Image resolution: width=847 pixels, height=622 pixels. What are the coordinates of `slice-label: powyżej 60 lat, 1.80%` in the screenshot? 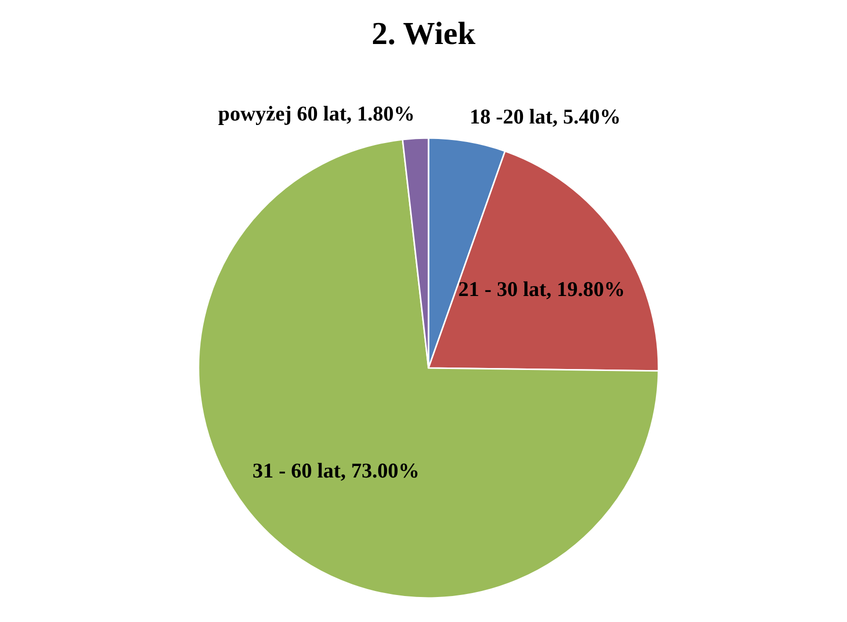 It's located at (316, 114).